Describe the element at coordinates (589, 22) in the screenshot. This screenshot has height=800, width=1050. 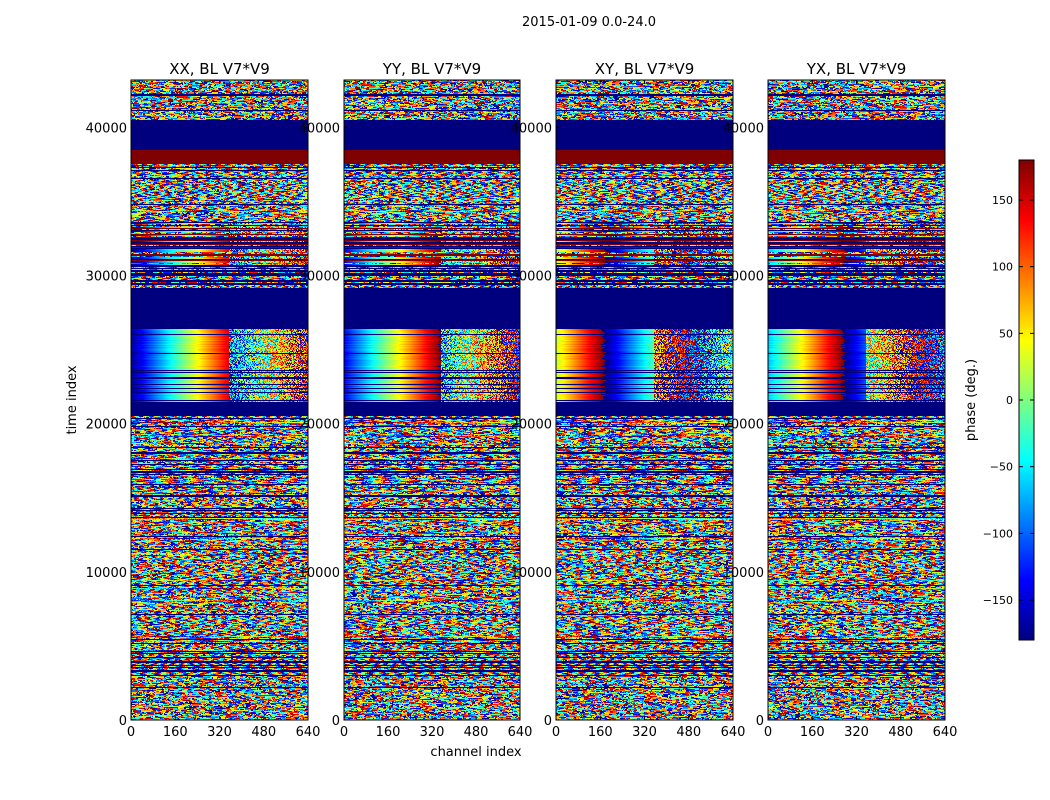
I see `suptitle: 2015-01-09 0.0-24.0` at that location.